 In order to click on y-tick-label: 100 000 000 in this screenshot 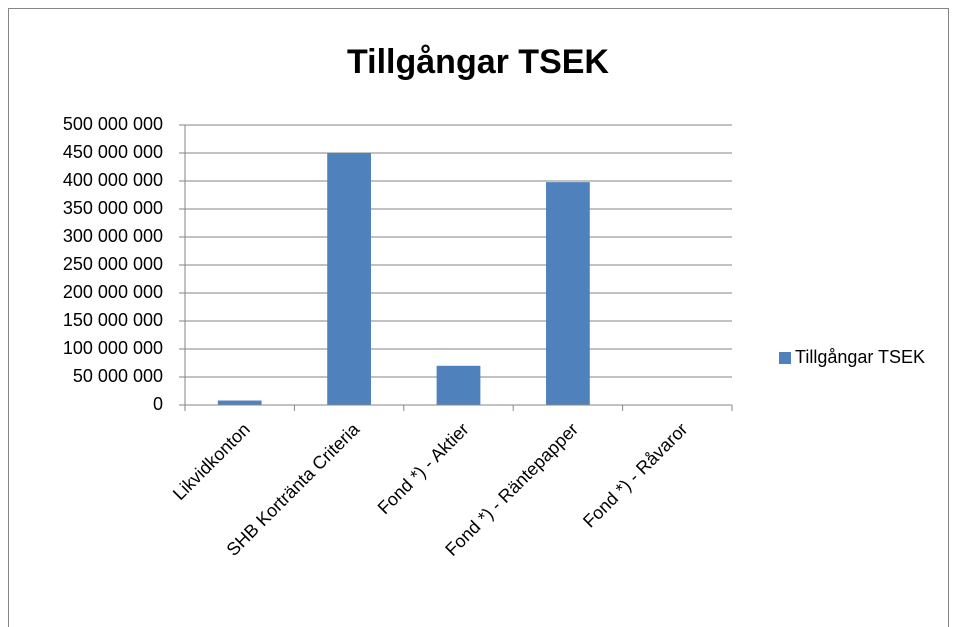, I will do `click(113, 348)`.